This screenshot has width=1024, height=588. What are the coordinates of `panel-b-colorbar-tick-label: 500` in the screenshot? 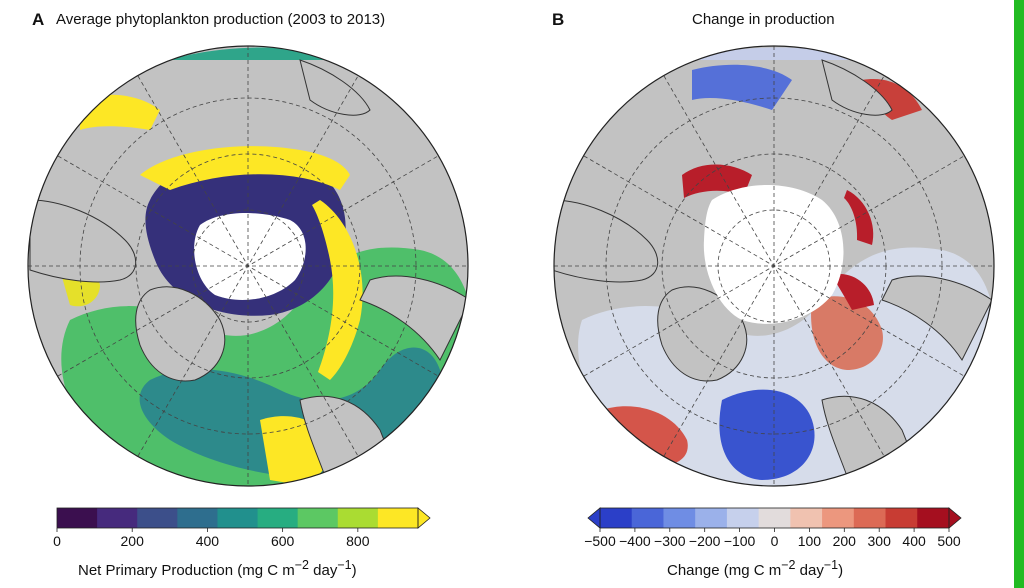 It's located at (949, 541).